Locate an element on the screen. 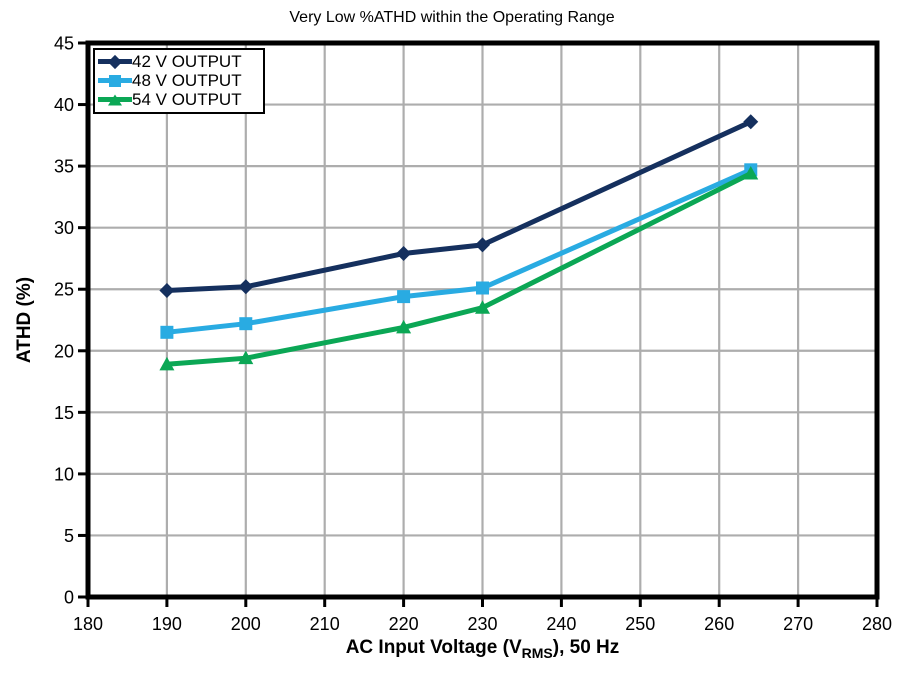 The image size is (904, 678). legend-item-54v-output: 54 V OUTPUT is located at coordinates (179, 99).